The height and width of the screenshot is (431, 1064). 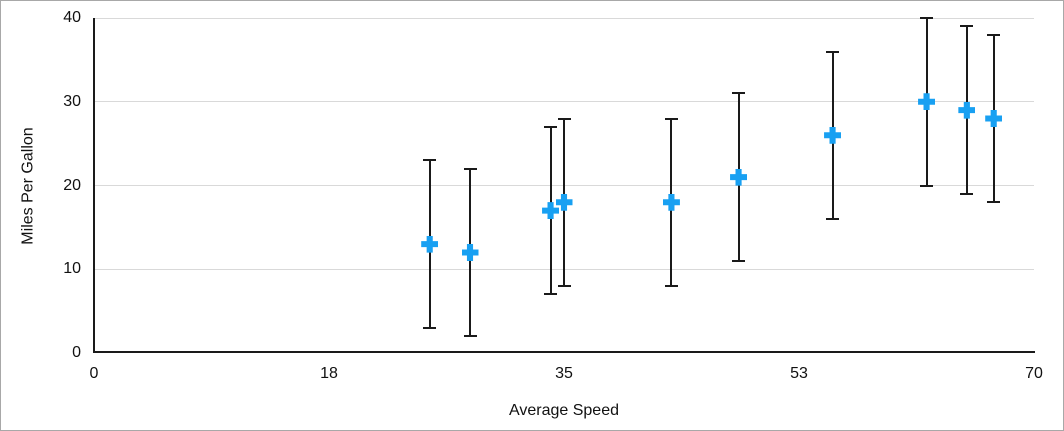 What do you see at coordinates (28, 186) in the screenshot?
I see `y-axis-title: Miles Per Gallon` at bounding box center [28, 186].